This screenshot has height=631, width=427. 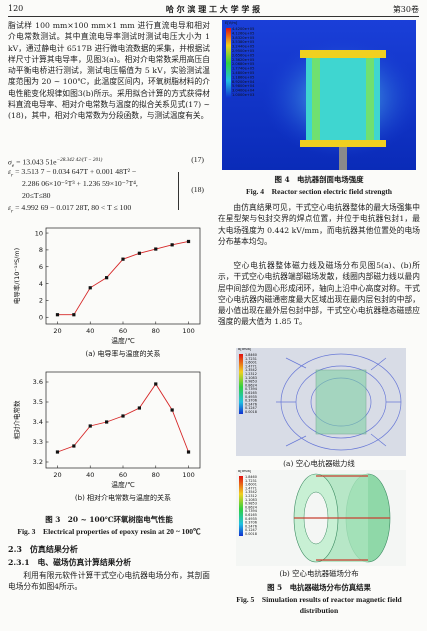 What do you see at coordinates (16, 276) in the screenshot?
I see `y-axis-label: 电导率/(10⁻¹⁴S/m)` at bounding box center [16, 276].